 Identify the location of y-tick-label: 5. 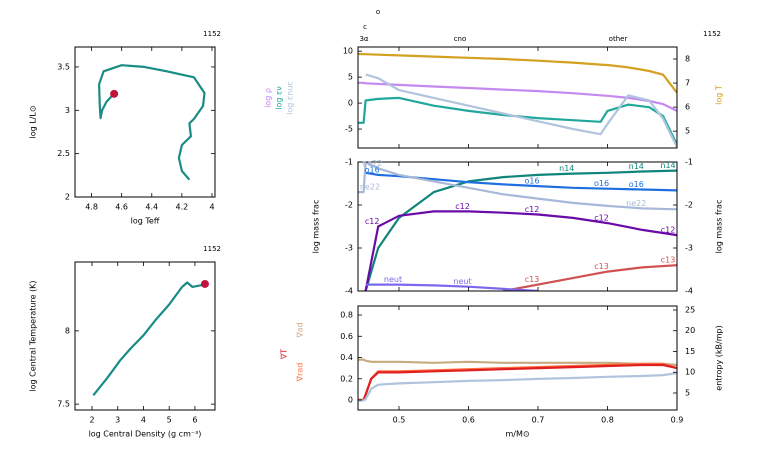
(350, 77).